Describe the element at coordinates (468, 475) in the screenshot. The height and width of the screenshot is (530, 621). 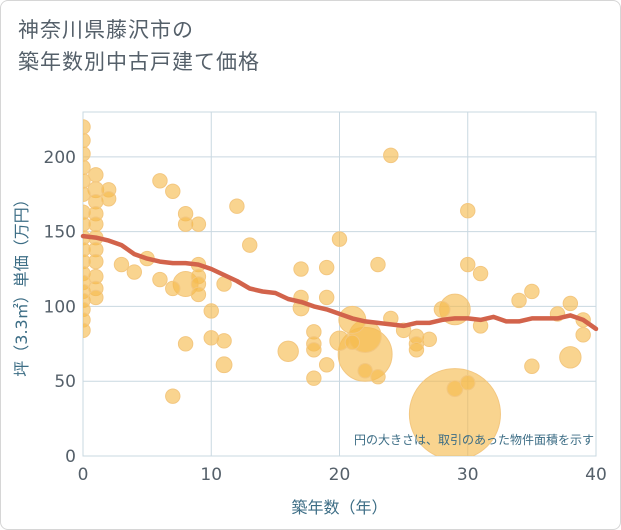
I see `x-tick-label: 30` at that location.